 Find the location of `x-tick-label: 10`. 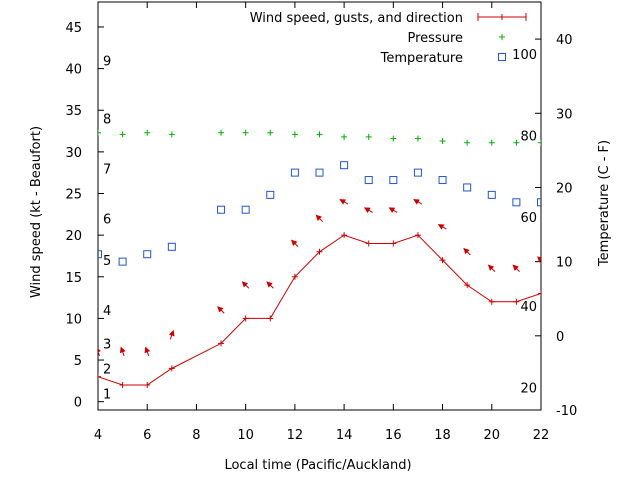

x-tick-label: 10 is located at coordinates (245, 435).